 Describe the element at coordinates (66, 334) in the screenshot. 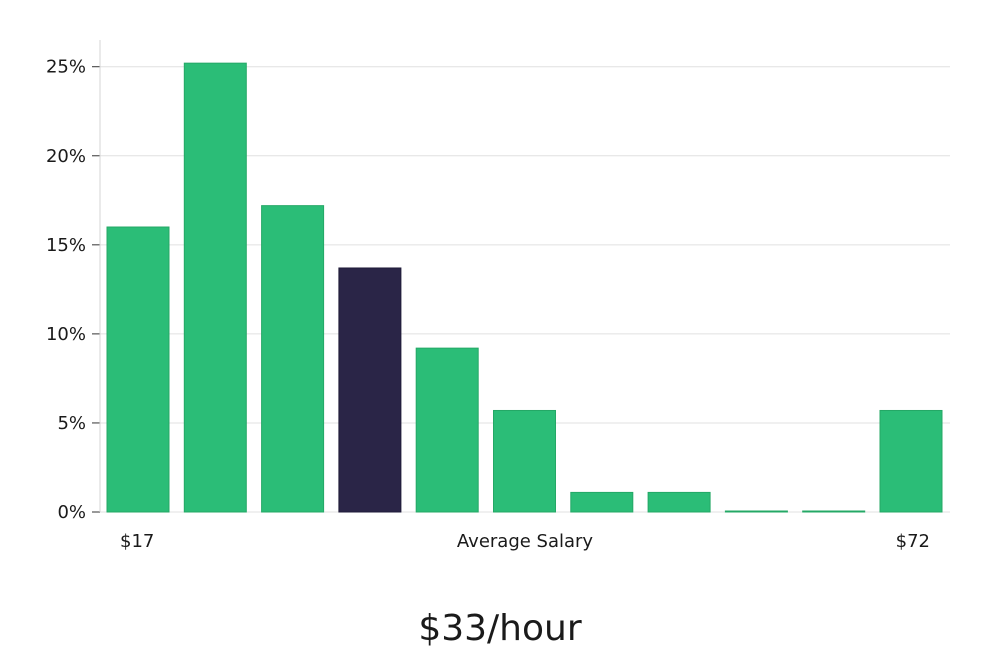

I see `y-tick-label: 10%` at that location.